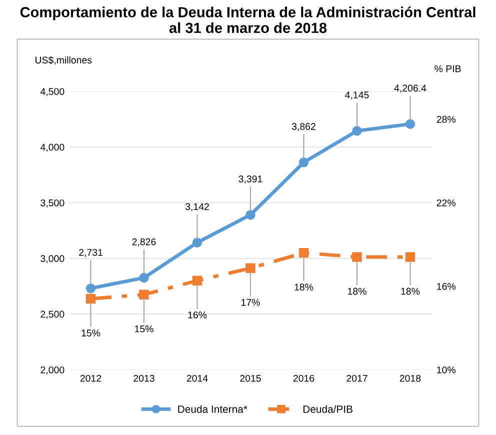 This screenshot has height=435, width=496. I want to click on legend-label: Deuda/PIB, so click(327, 409).